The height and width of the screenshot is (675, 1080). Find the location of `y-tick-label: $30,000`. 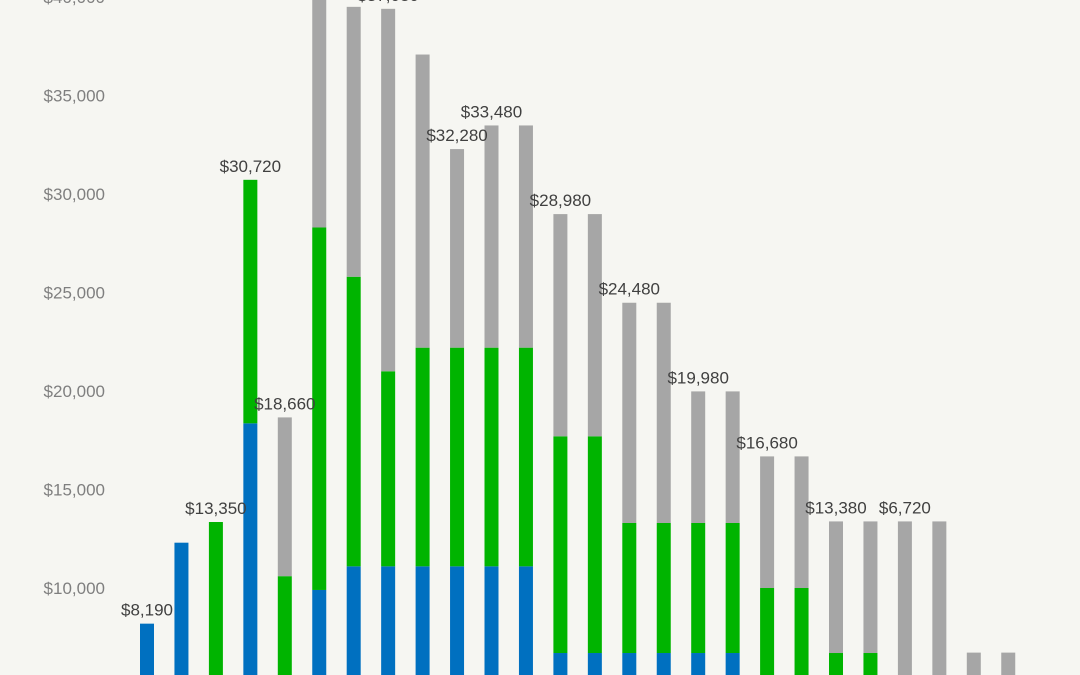

y-tick-label: $30,000 is located at coordinates (74, 194).